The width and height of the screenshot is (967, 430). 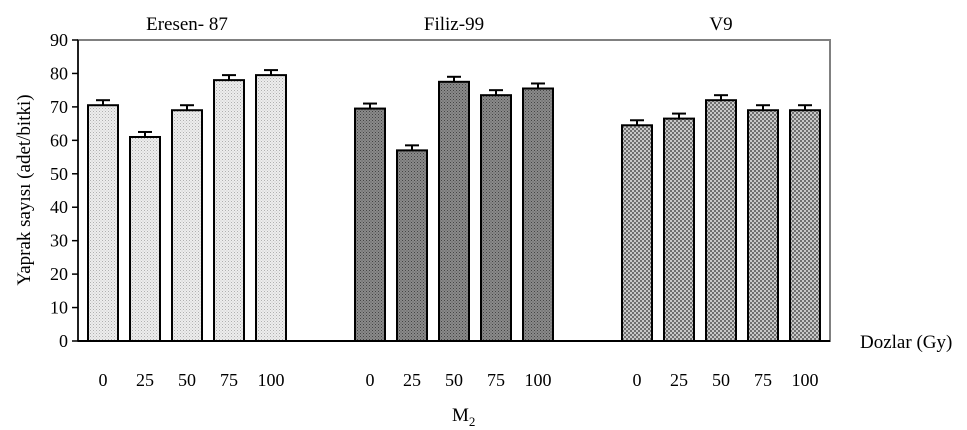 I want to click on x-axis-ticks: 0 25 50 75 100 0 25 50 75 100 0 25 50 75 100, so click(x=459, y=380).